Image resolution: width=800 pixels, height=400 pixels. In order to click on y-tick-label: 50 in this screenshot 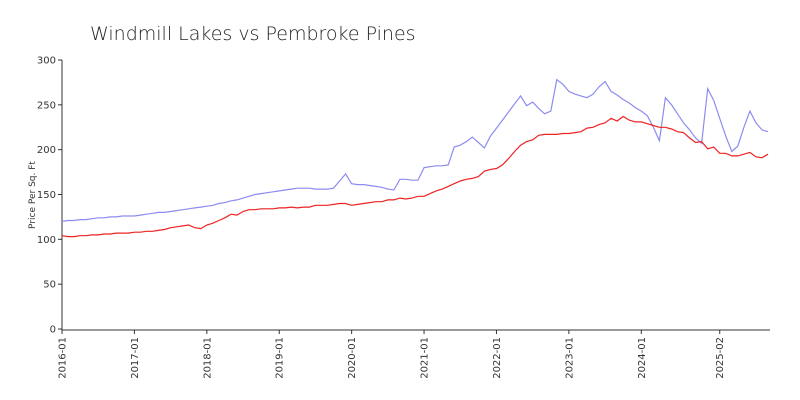, I will do `click(49, 285)`.